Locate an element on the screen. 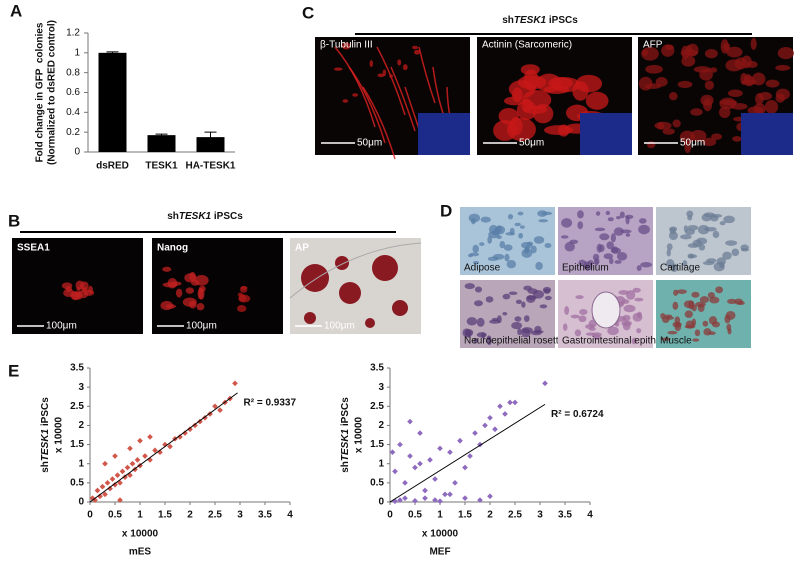 This screenshot has height=561, width=800. image-label: Adipose is located at coordinates (482, 268).